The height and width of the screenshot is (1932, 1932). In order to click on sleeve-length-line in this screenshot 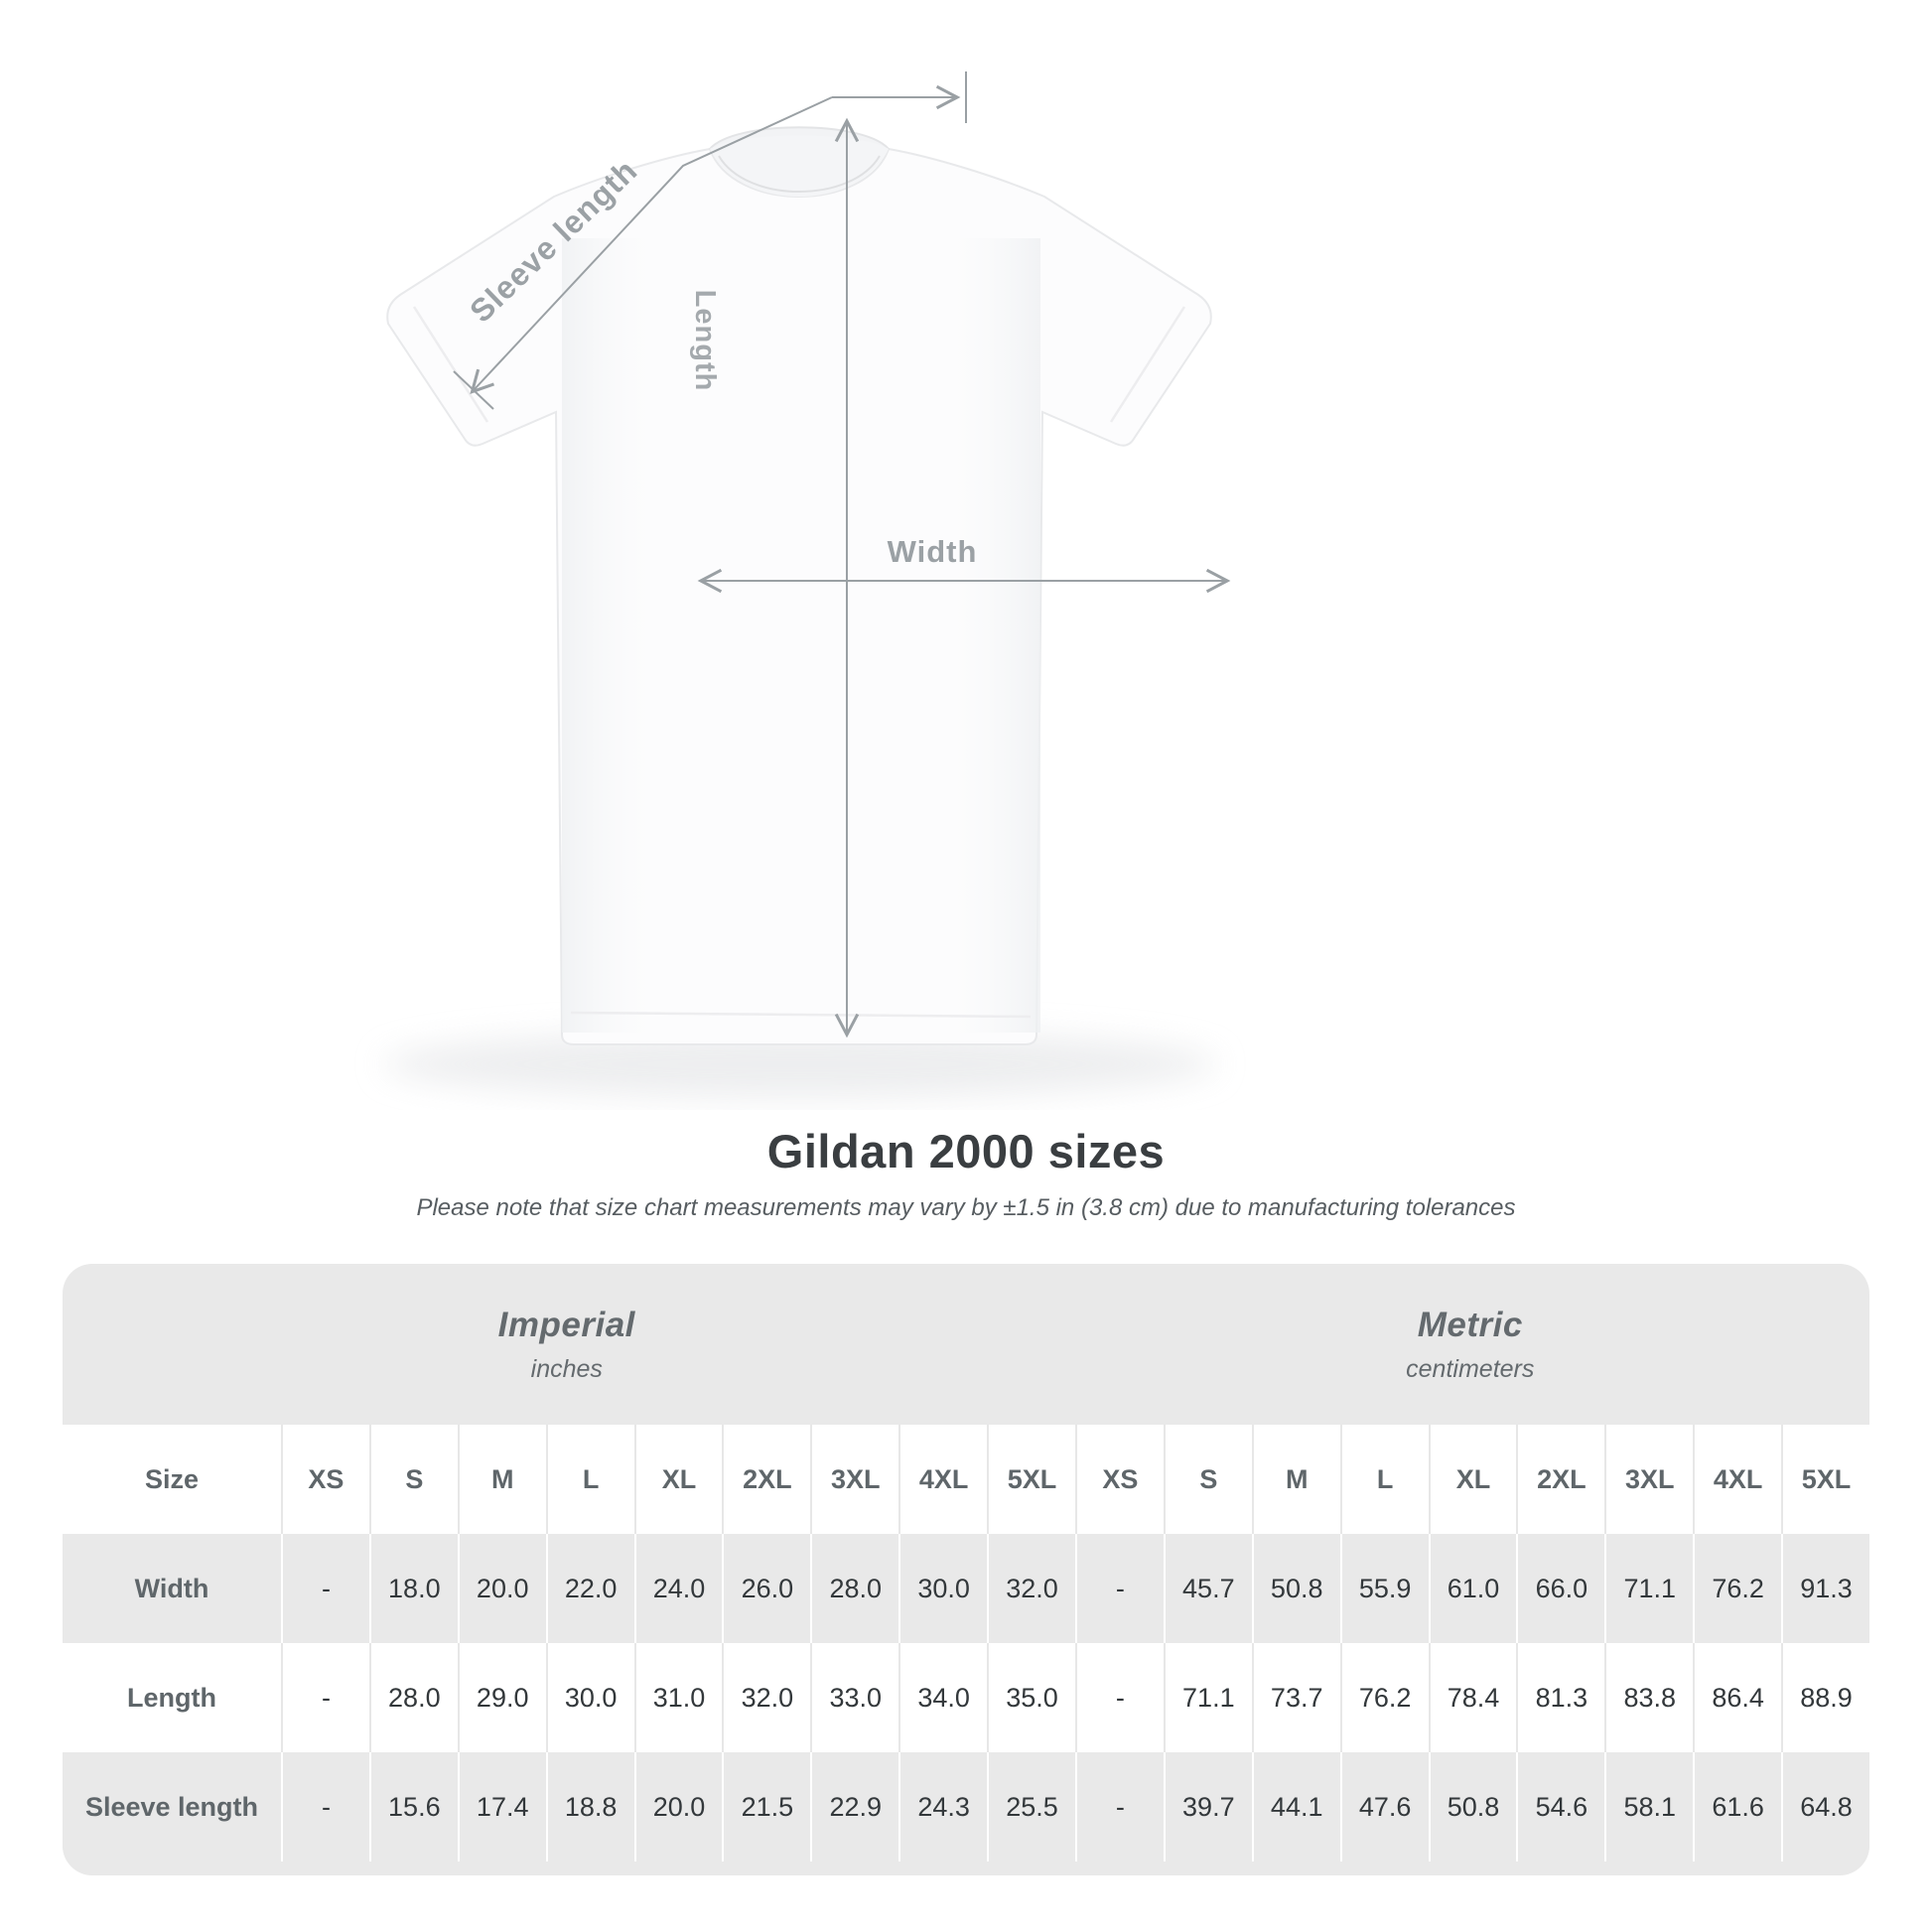, I will do `click(651, 245)`.